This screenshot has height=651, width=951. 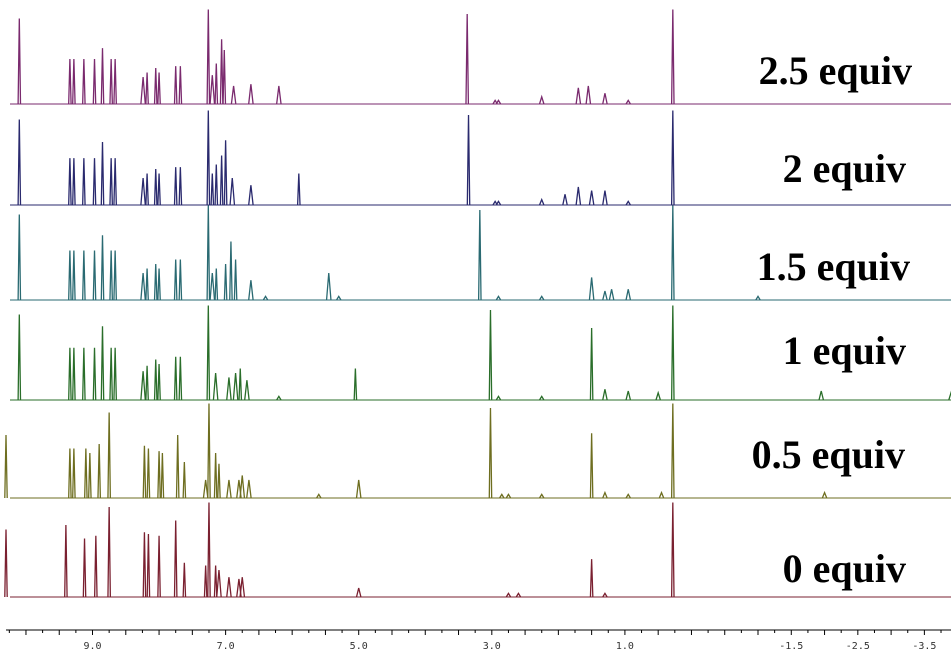 What do you see at coordinates (844, 168) in the screenshot?
I see `series-label: 2 equiv` at bounding box center [844, 168].